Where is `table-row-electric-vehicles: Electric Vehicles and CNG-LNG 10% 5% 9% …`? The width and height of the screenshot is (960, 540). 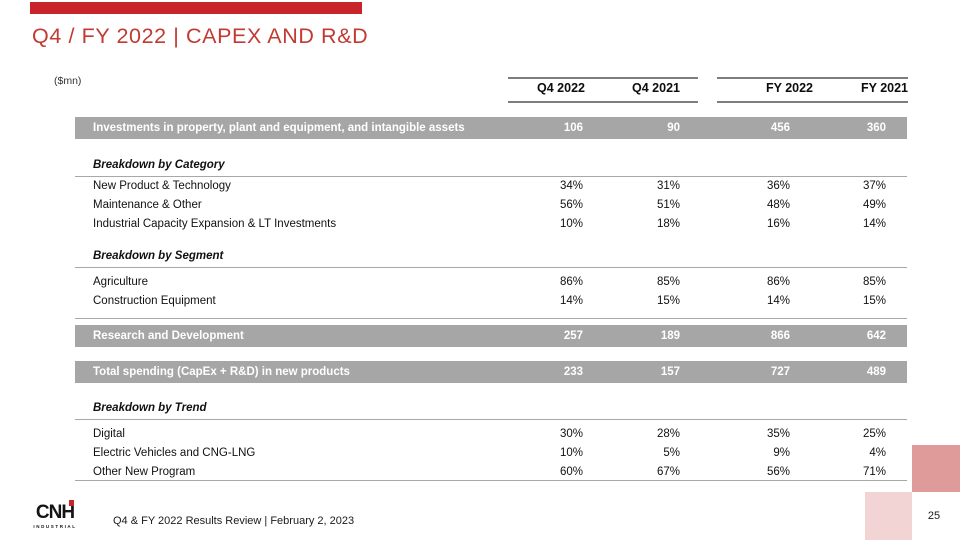 table-row-electric-vehicles: Electric Vehicles and CNG-LNG 10% 5% 9% … is located at coordinates (491, 452).